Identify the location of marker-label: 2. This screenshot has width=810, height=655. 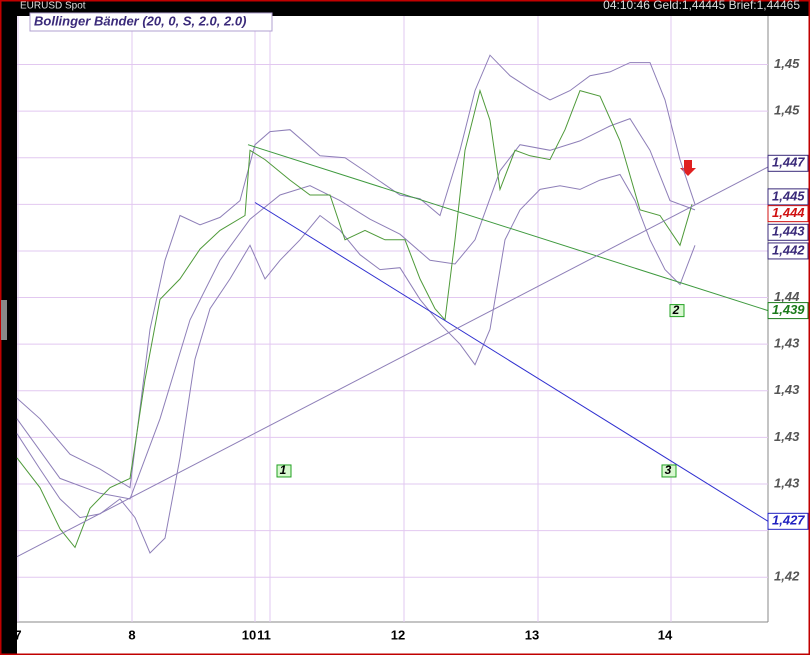
(676, 310).